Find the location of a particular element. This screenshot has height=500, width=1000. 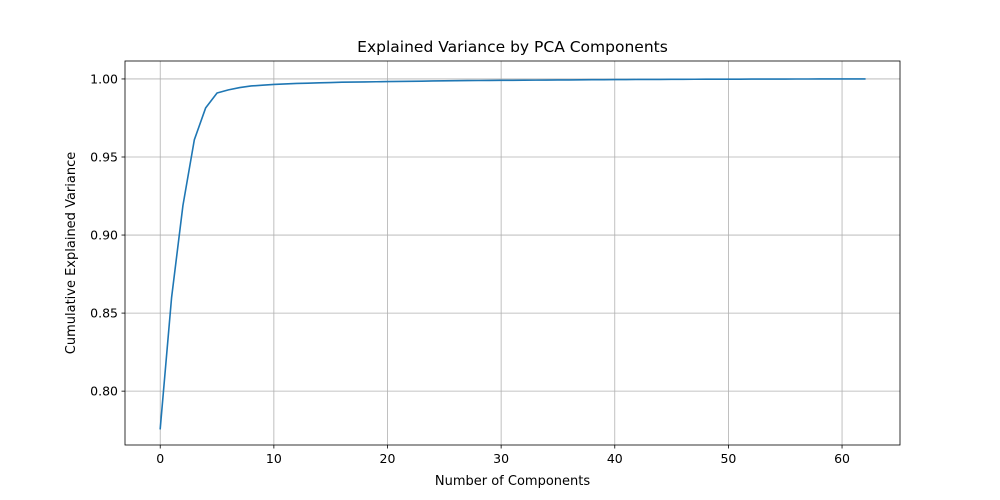

y-tick-label: 0.90 is located at coordinates (104, 235).